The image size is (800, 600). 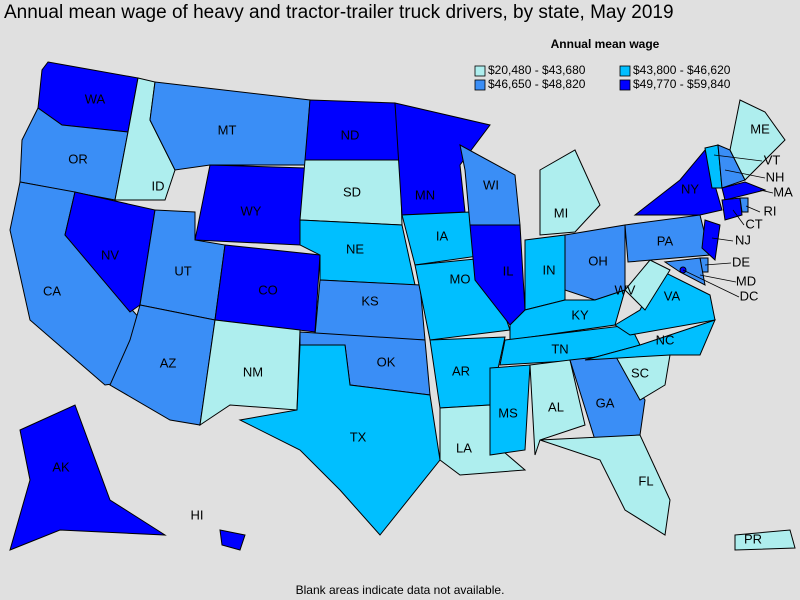 What do you see at coordinates (508, 270) in the screenshot?
I see `state-label: IL` at bounding box center [508, 270].